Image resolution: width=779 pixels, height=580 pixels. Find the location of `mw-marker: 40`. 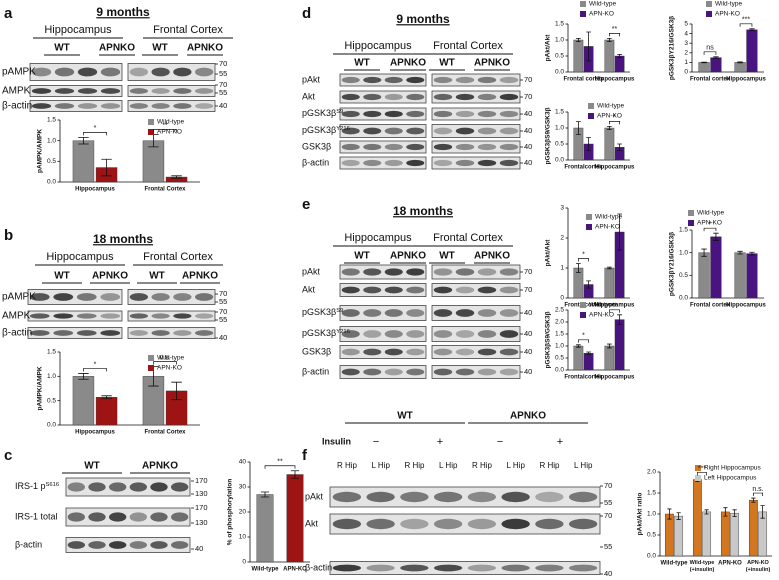

mw-marker: 40 is located at coordinates (528, 351).